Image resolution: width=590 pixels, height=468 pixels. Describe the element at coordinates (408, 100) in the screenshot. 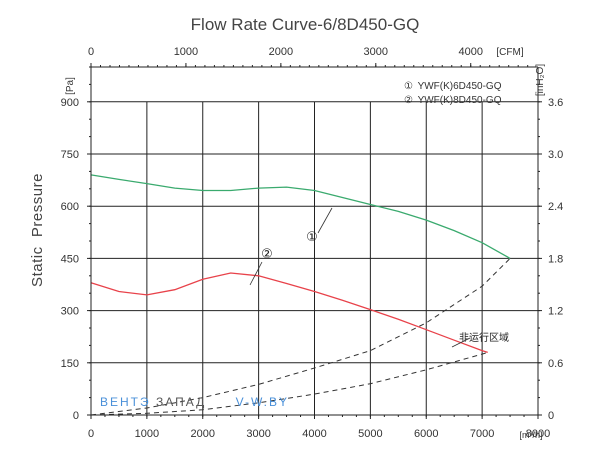

I see `legend-marker-2: ②` at that location.